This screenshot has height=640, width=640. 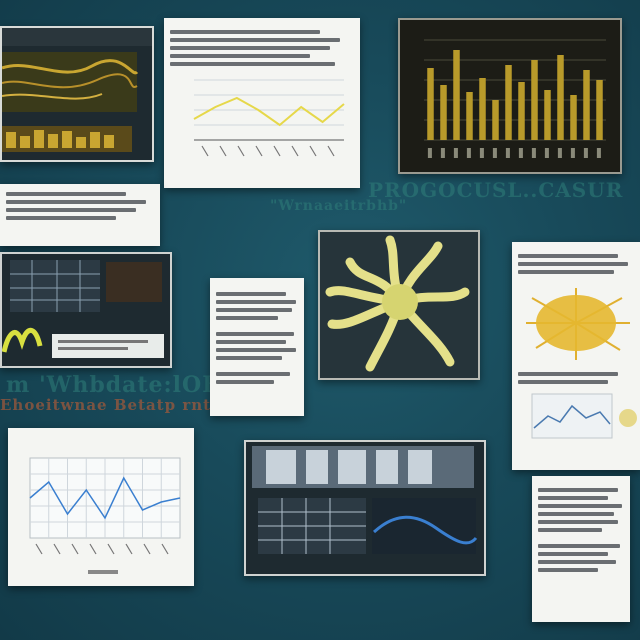 I want to click on mini-blue-chart, so click(x=584, y=416).